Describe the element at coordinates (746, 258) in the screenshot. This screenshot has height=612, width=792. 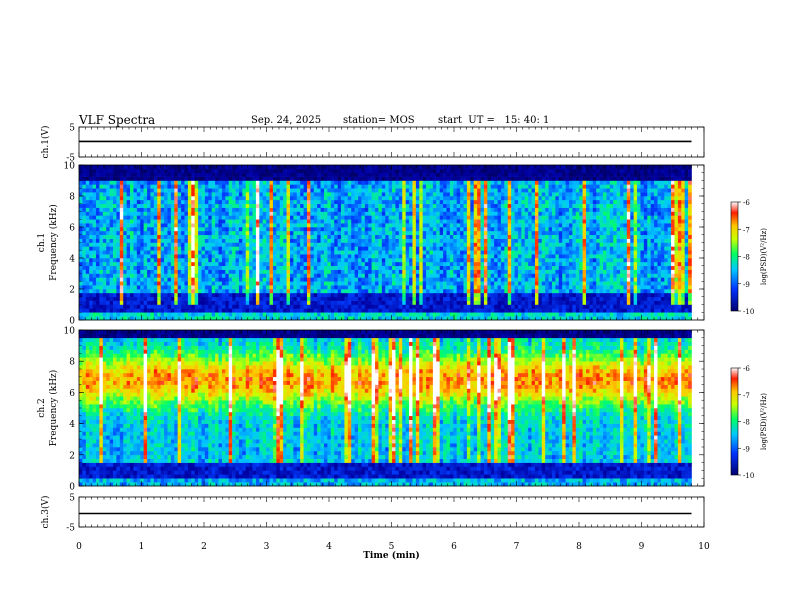
I see `ch1-colorbar-tick-label: -8` at that location.